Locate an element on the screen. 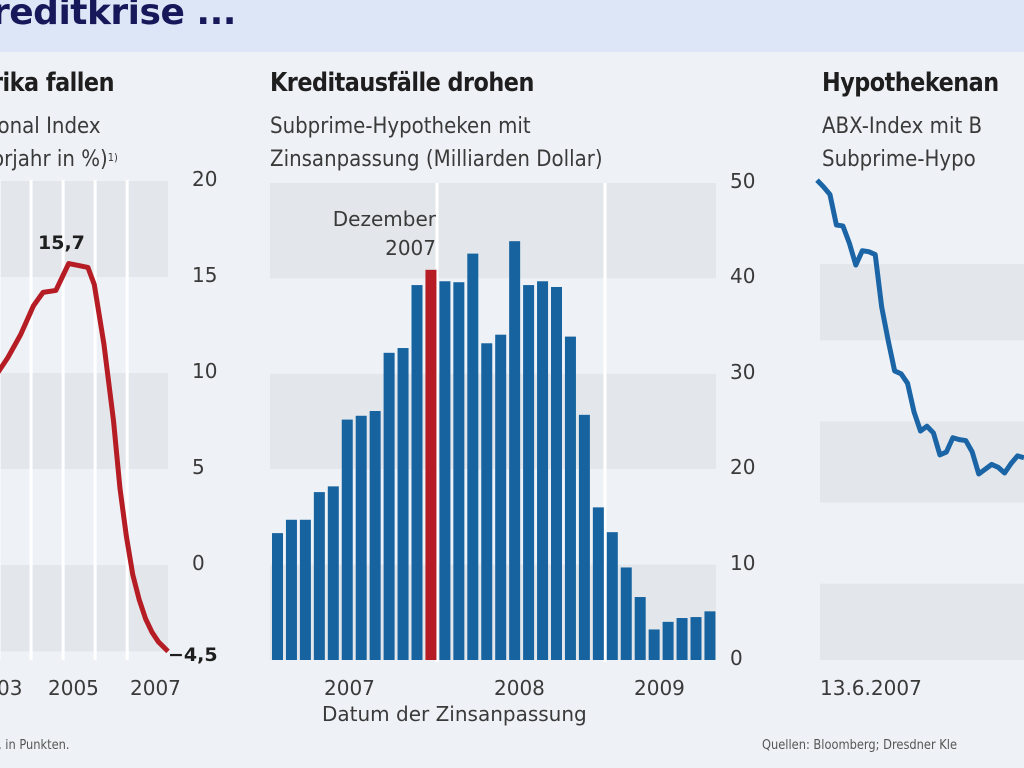 The width and height of the screenshot is (1024, 768). chart3-title: Hypothekenan is located at coordinates (910, 83).